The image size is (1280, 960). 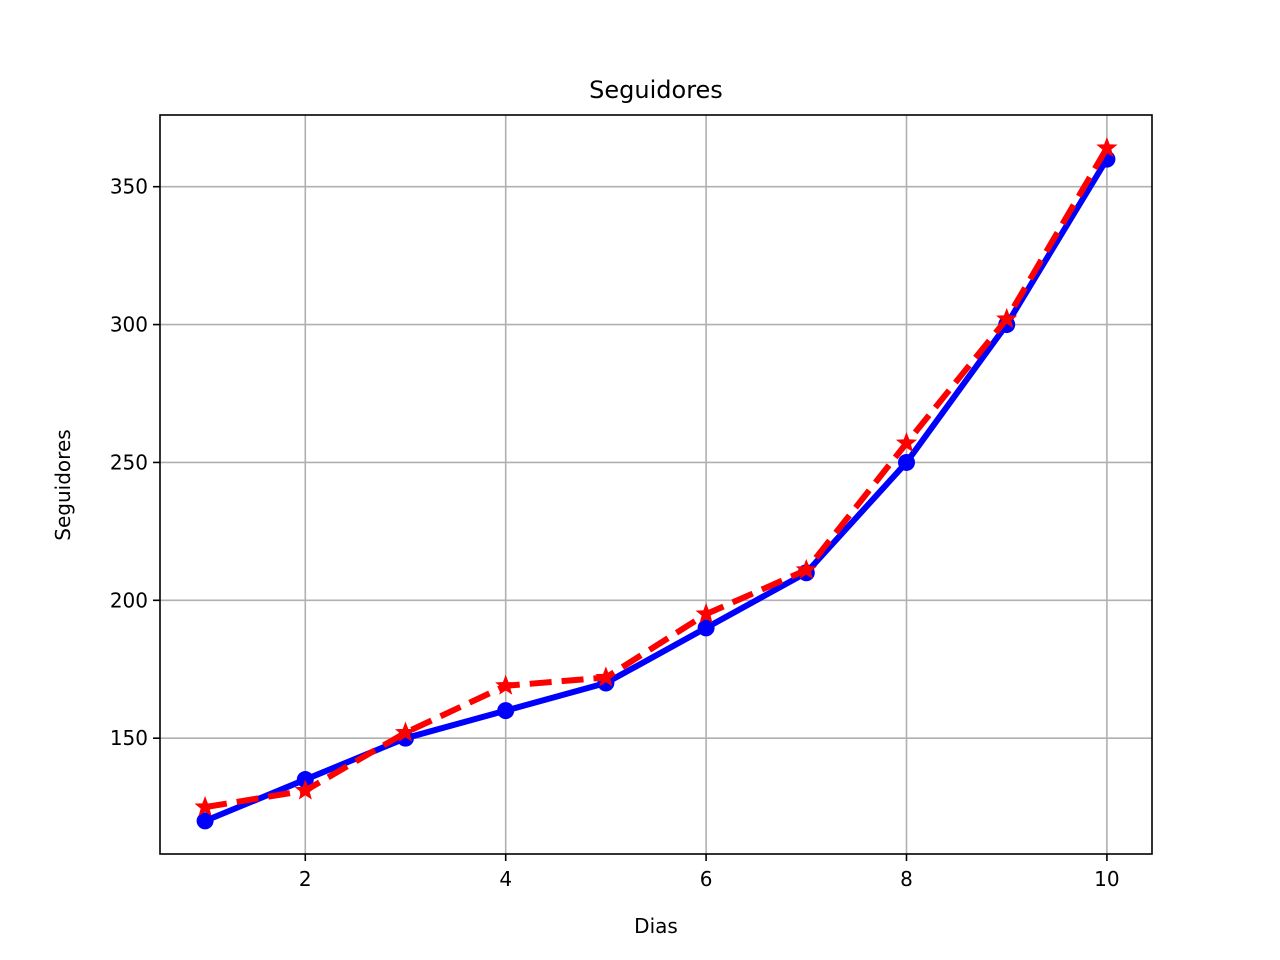 What do you see at coordinates (129, 738) in the screenshot?
I see `y-tick-label: 150` at bounding box center [129, 738].